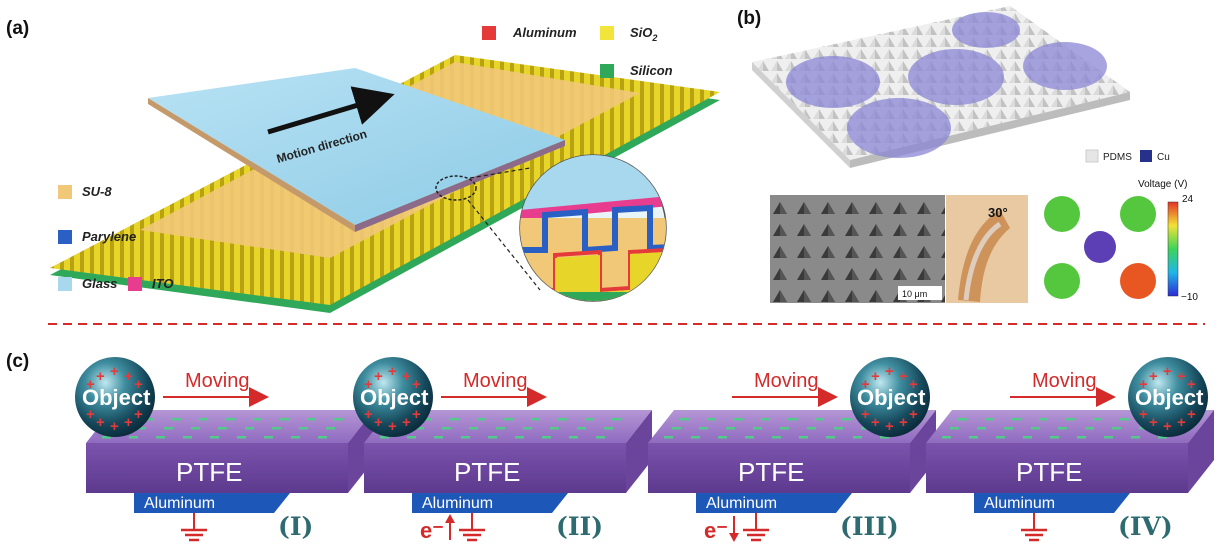  What do you see at coordinates (1163, 157) in the screenshot?
I see `legend-cu: Cu` at bounding box center [1163, 157].